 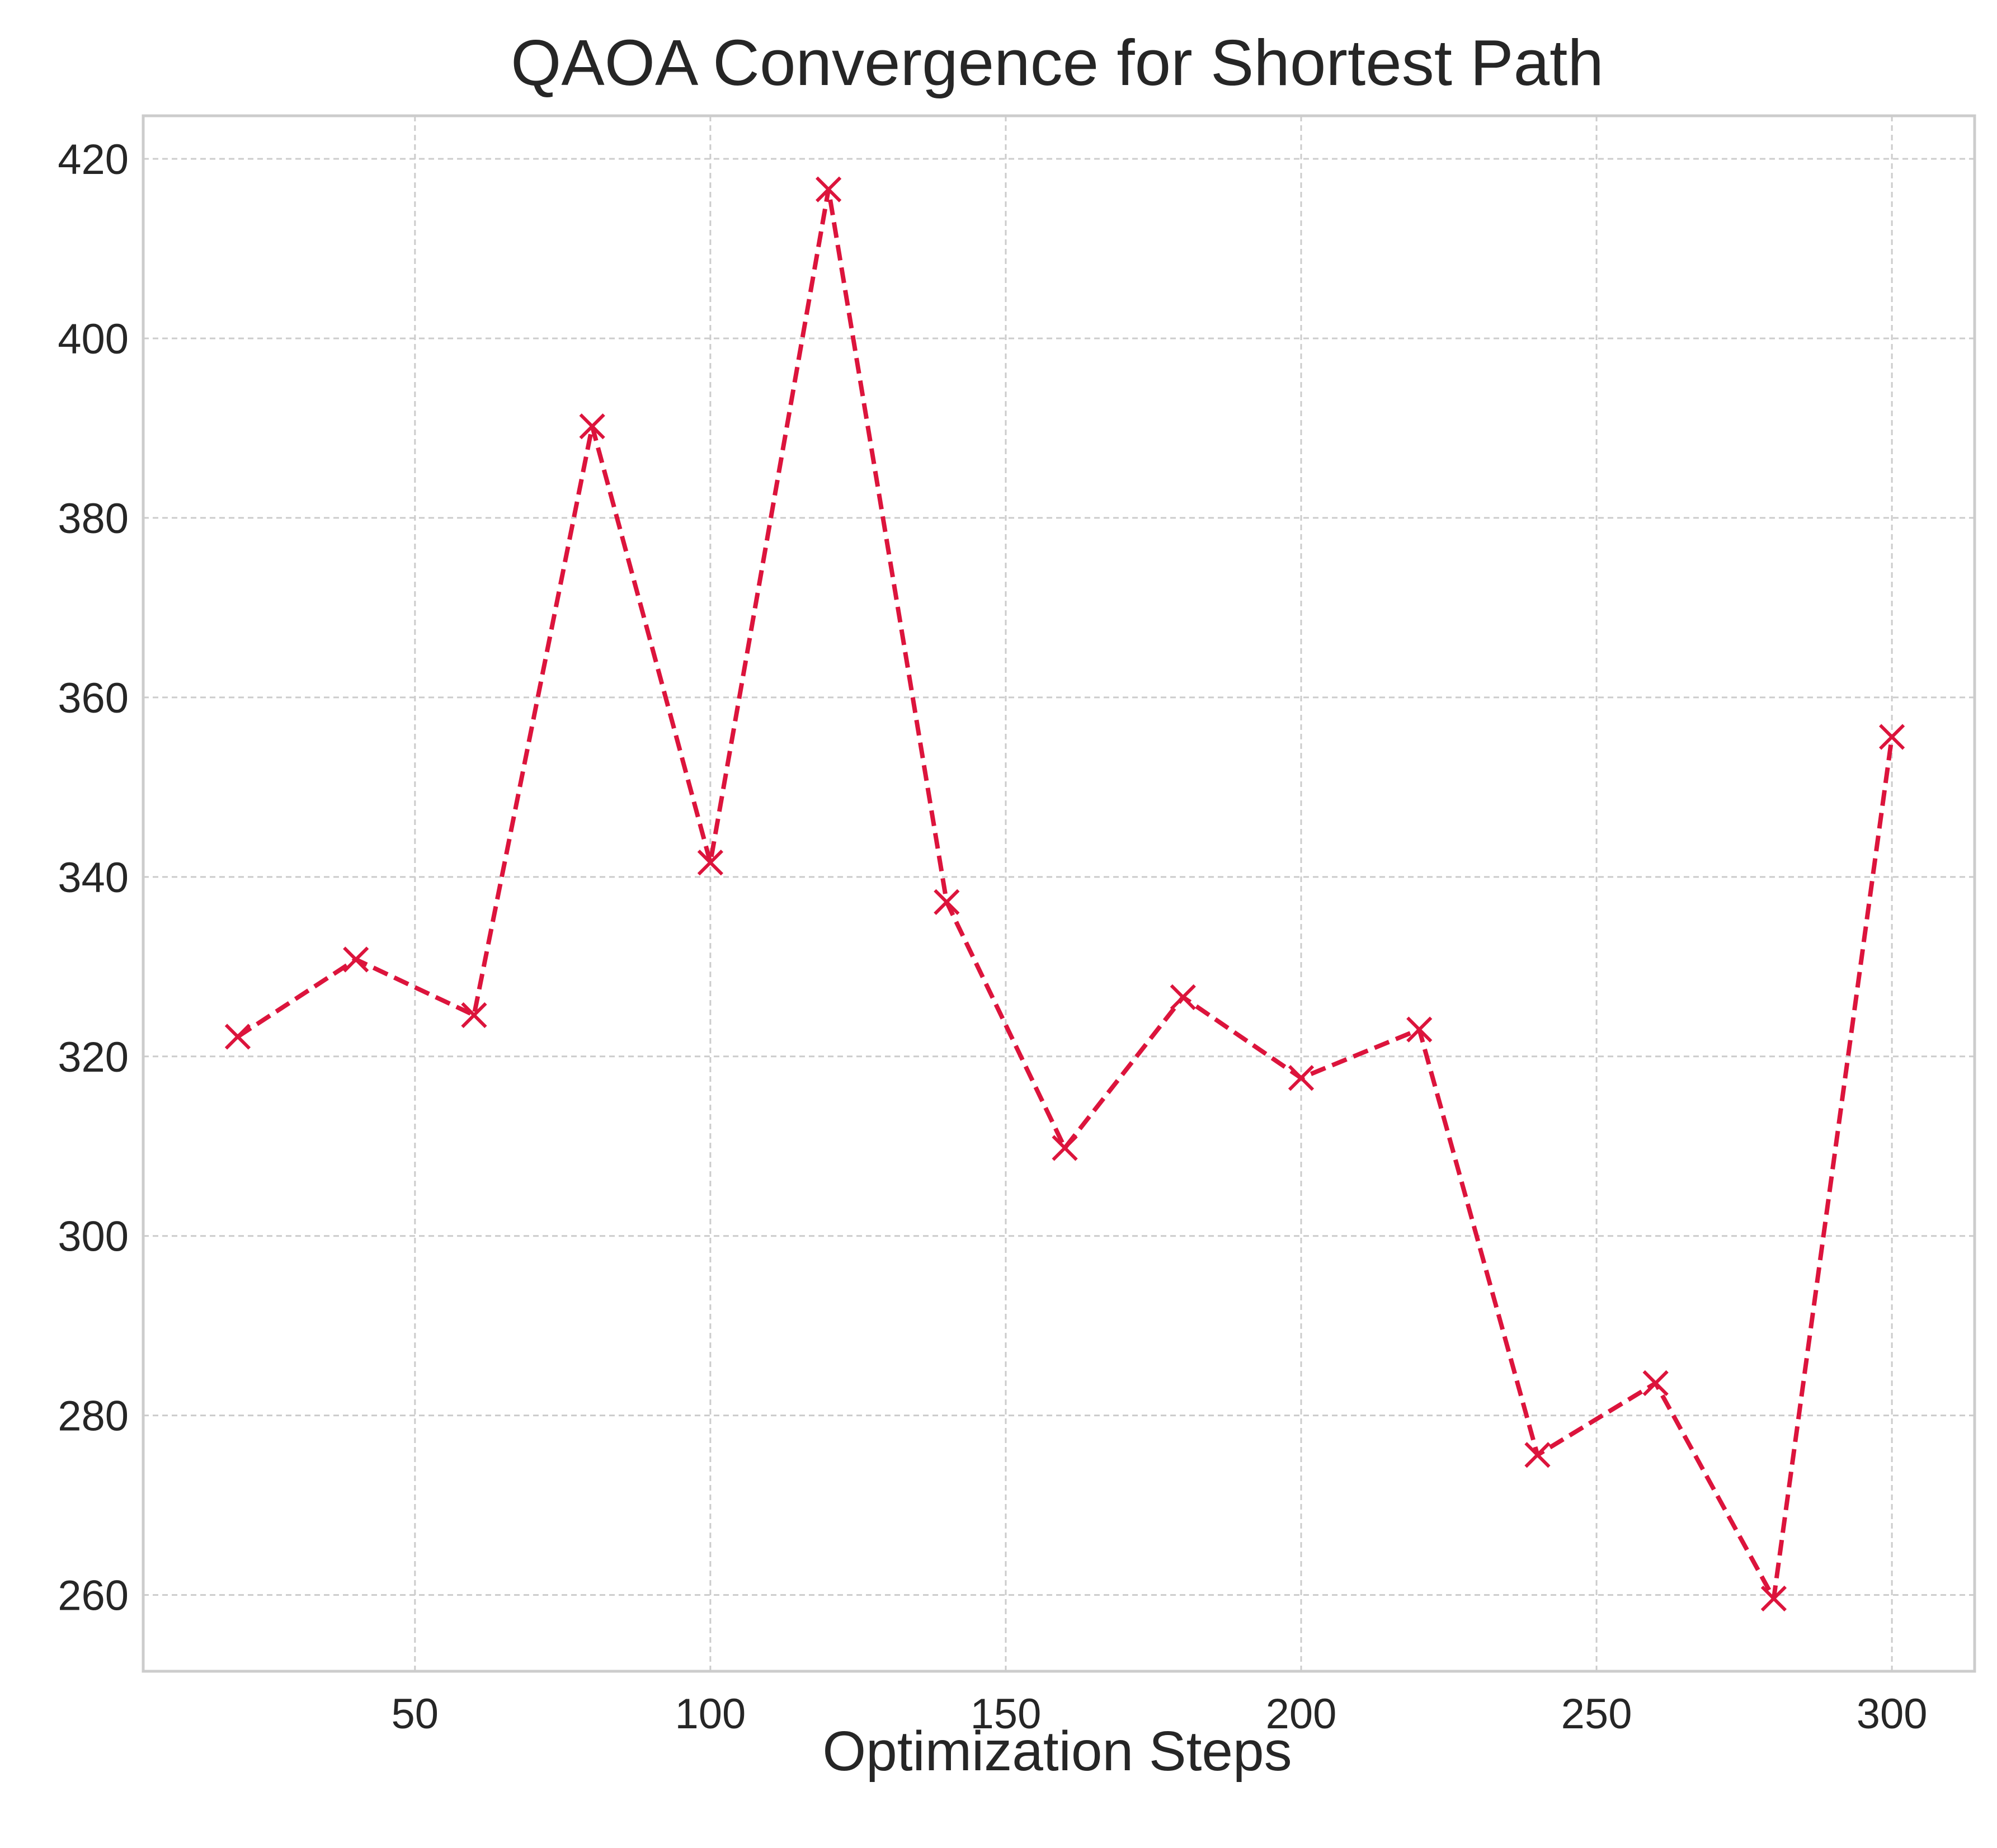 I want to click on chart-title: QAOA Convergence for Shortest Path, so click(x=1057, y=62).